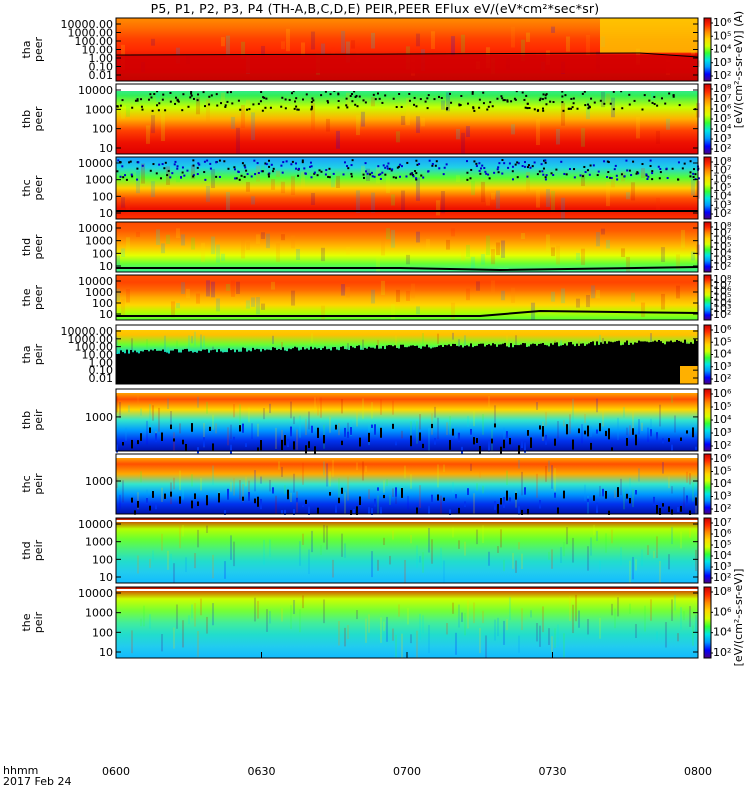 The width and height of the screenshot is (750, 800). What do you see at coordinates (738, 69) in the screenshot?
I see `colorbar-unit-label-top: [eV/(cm²-s-sr-eV)] (A)` at bounding box center [738, 69].